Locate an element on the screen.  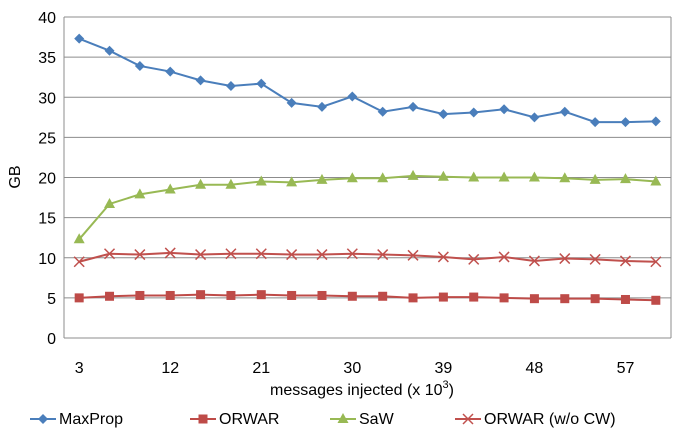
legend-label: MaxProp is located at coordinates (91, 419).